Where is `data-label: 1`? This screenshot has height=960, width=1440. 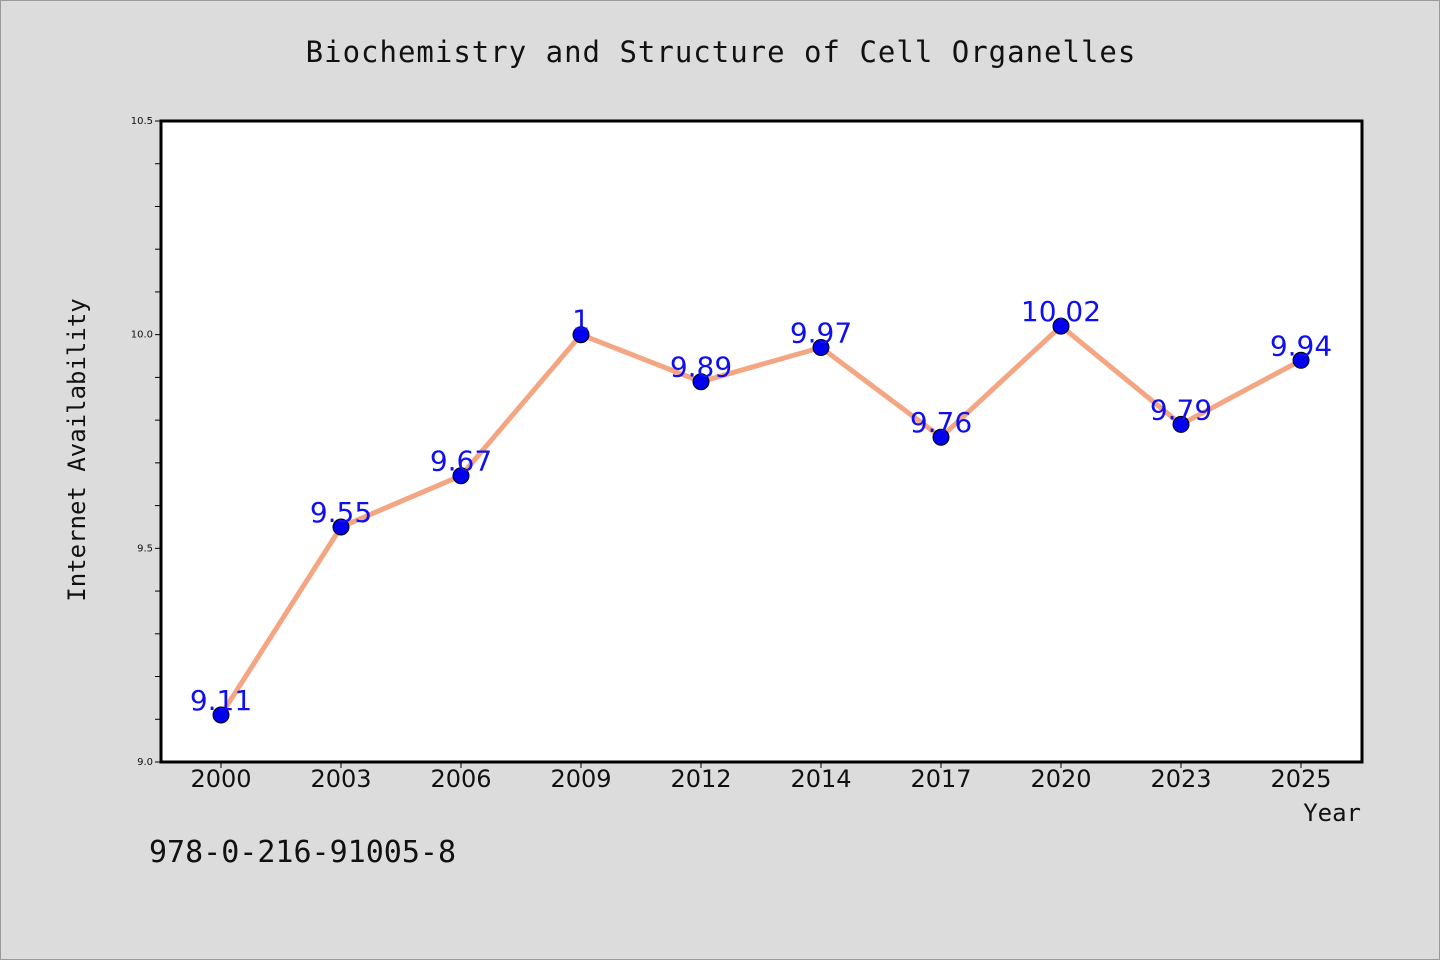 data-label: 1 is located at coordinates (581, 320).